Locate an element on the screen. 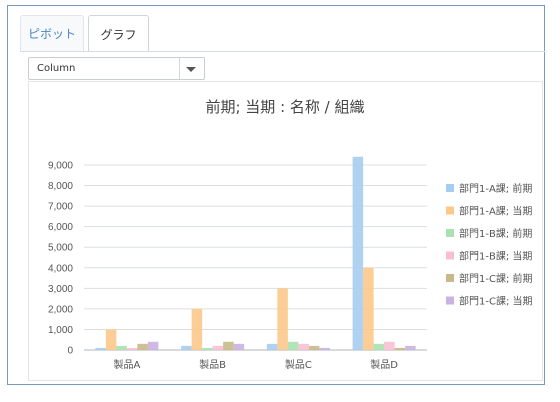  y-tick-label: 1,000 is located at coordinates (60, 330).